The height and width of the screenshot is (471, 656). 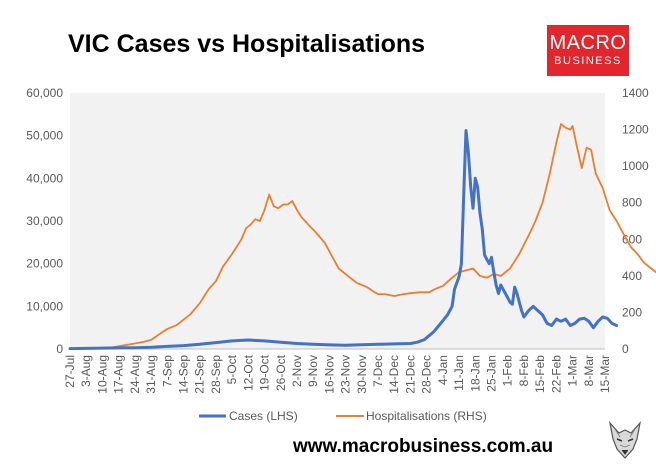 I want to click on website-url: www.macrobusiness.com.au, so click(x=423, y=446).